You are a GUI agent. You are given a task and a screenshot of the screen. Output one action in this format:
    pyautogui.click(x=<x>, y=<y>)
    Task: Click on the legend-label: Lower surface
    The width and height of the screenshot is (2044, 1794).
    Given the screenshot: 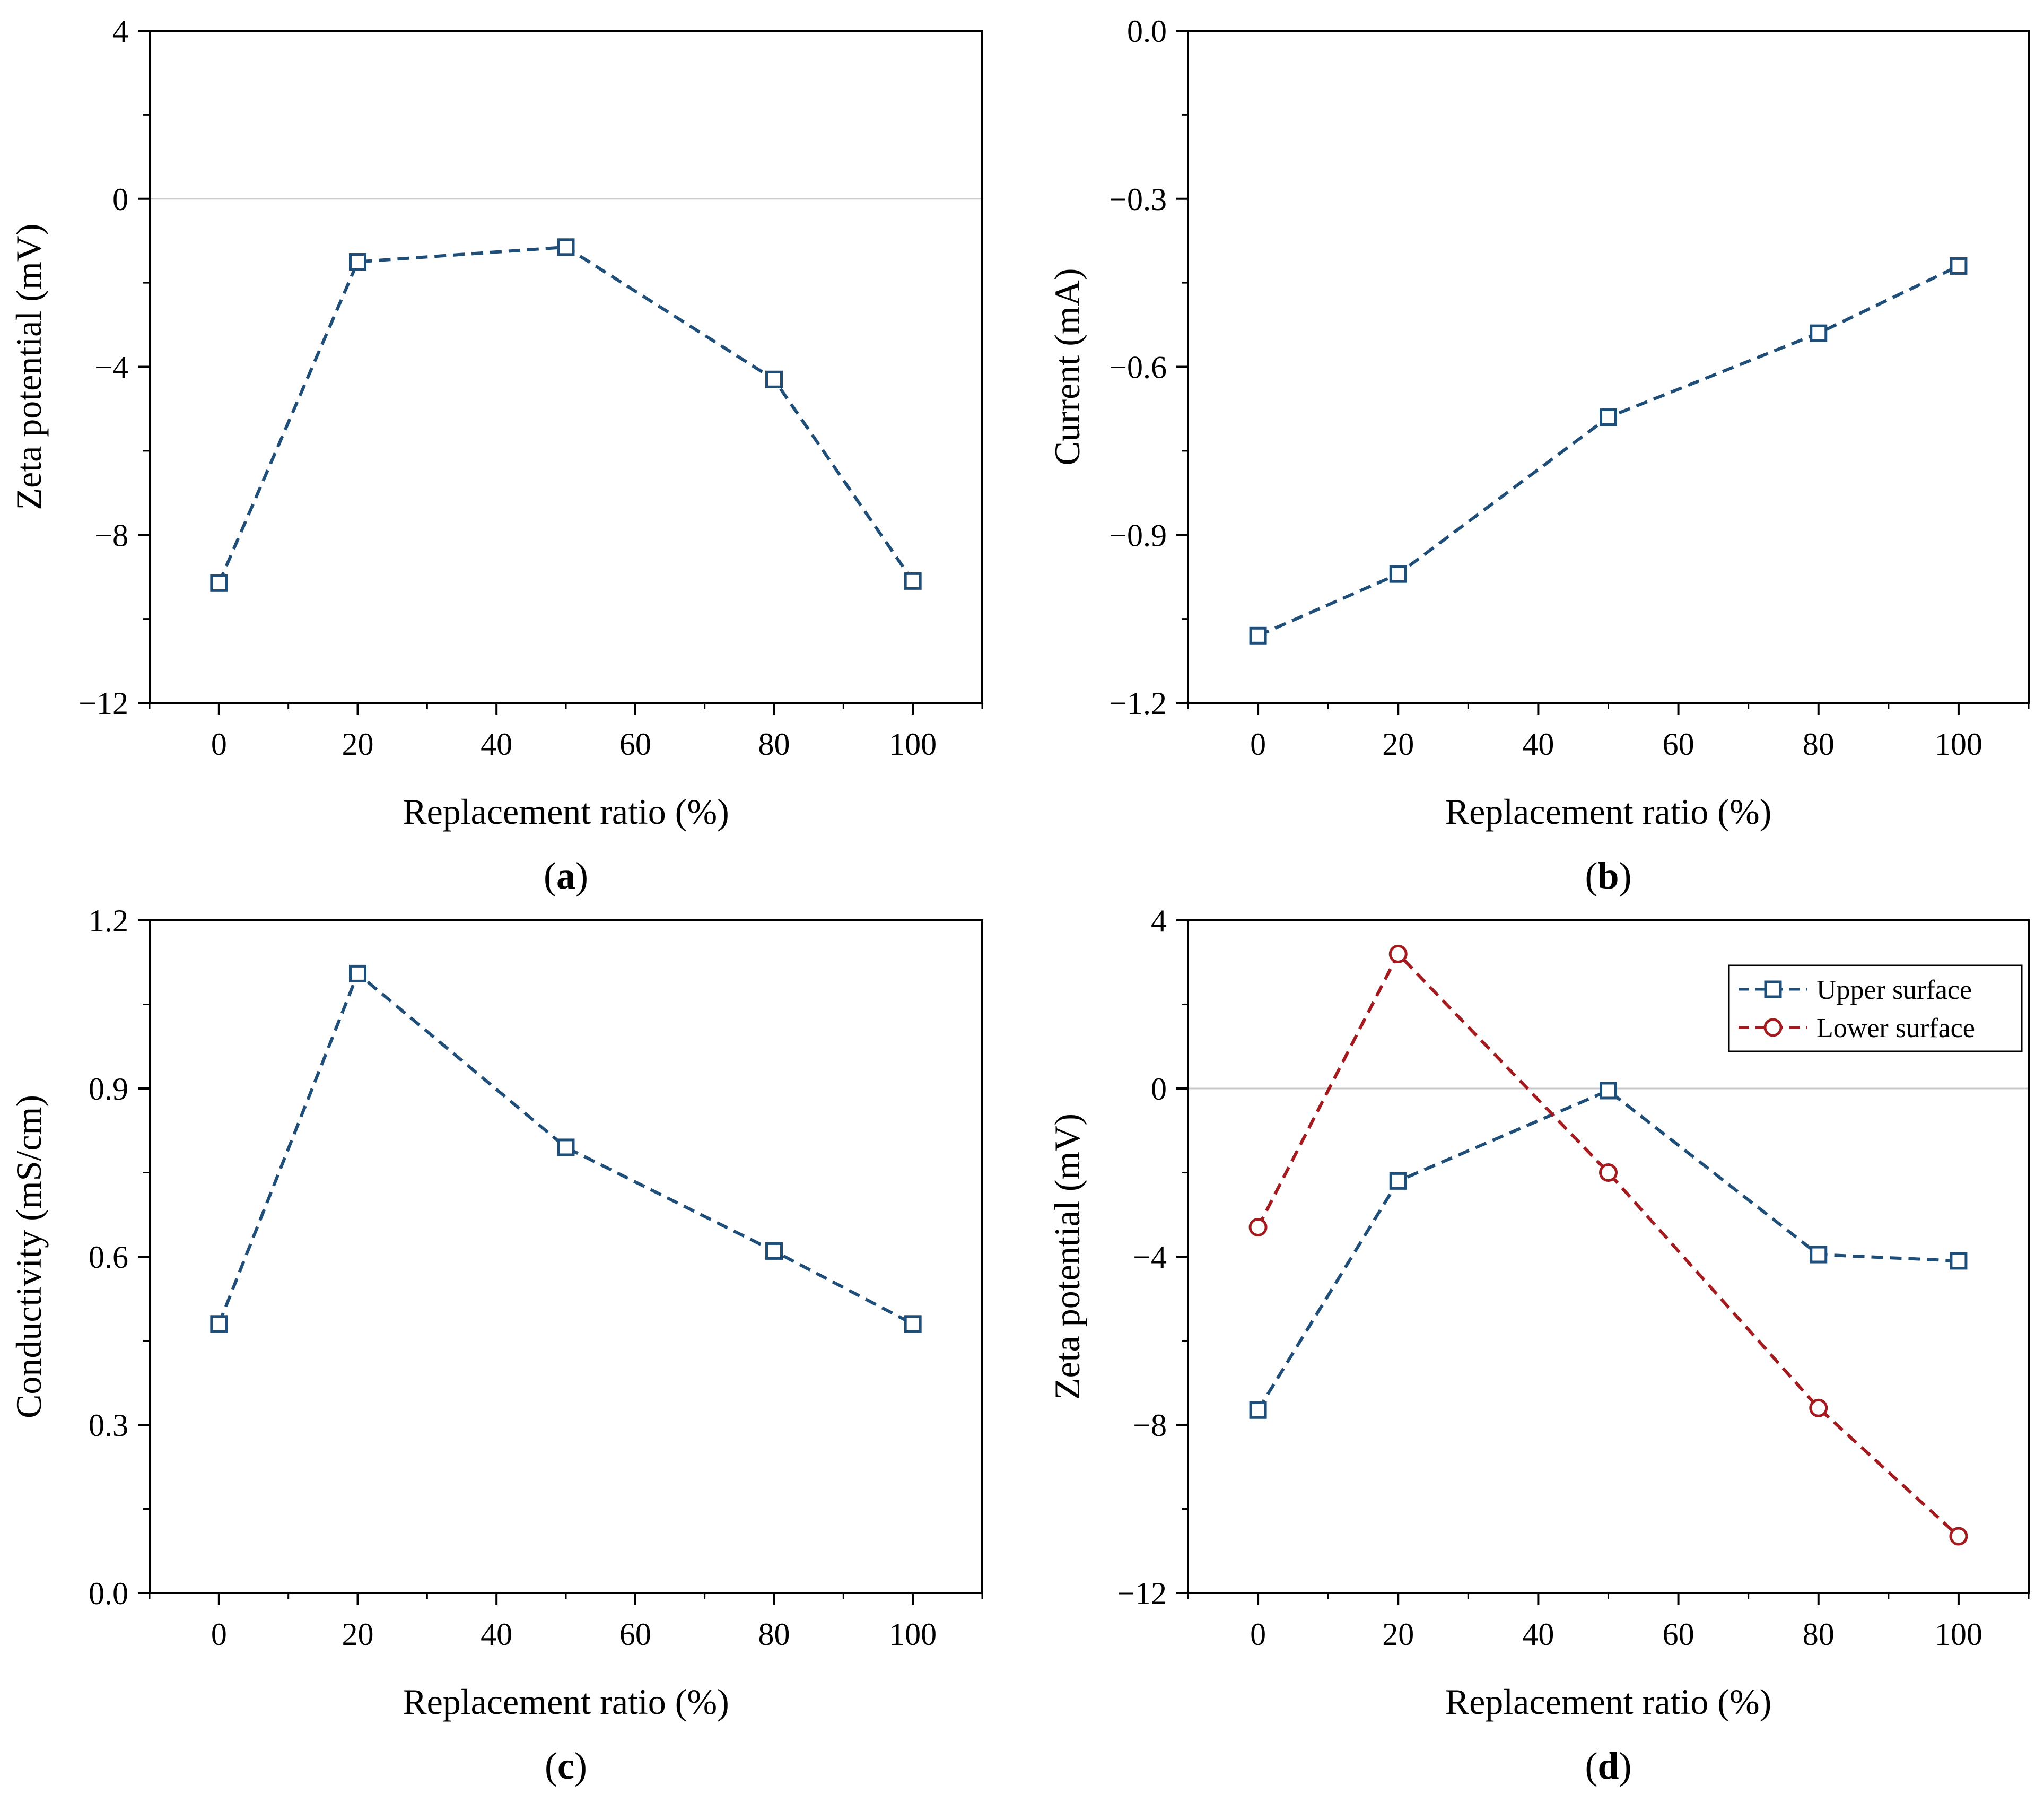 What is the action you would take?
    pyautogui.click(x=1896, y=1028)
    